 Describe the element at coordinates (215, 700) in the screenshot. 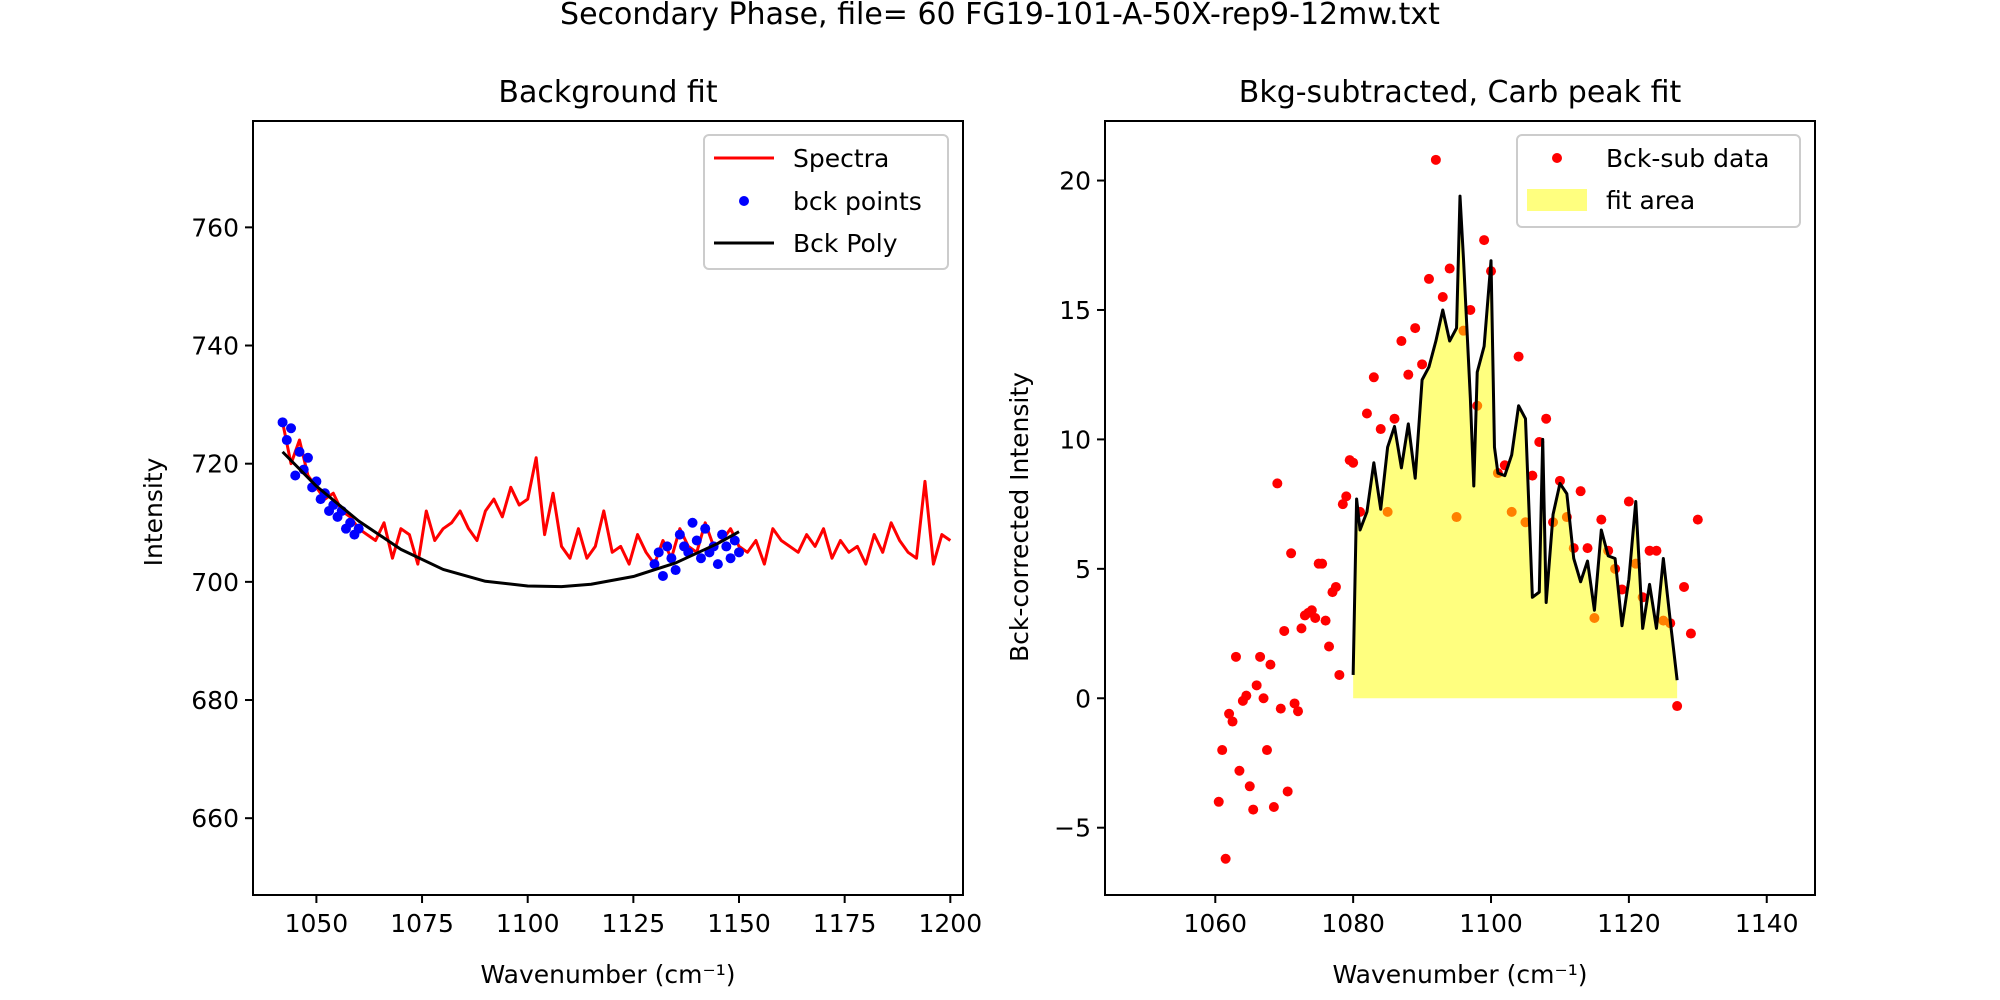

I see `y-tick-label: 680` at that location.